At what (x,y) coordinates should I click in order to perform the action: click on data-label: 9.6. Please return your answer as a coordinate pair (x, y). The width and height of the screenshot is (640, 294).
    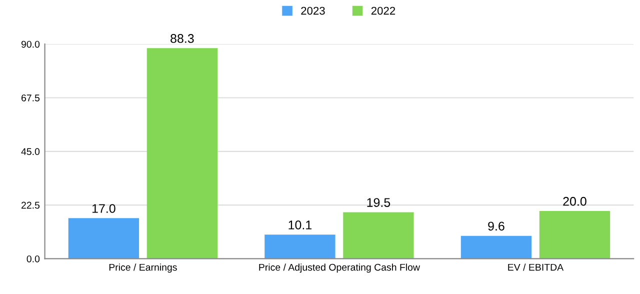
    Looking at the image, I should click on (496, 226).